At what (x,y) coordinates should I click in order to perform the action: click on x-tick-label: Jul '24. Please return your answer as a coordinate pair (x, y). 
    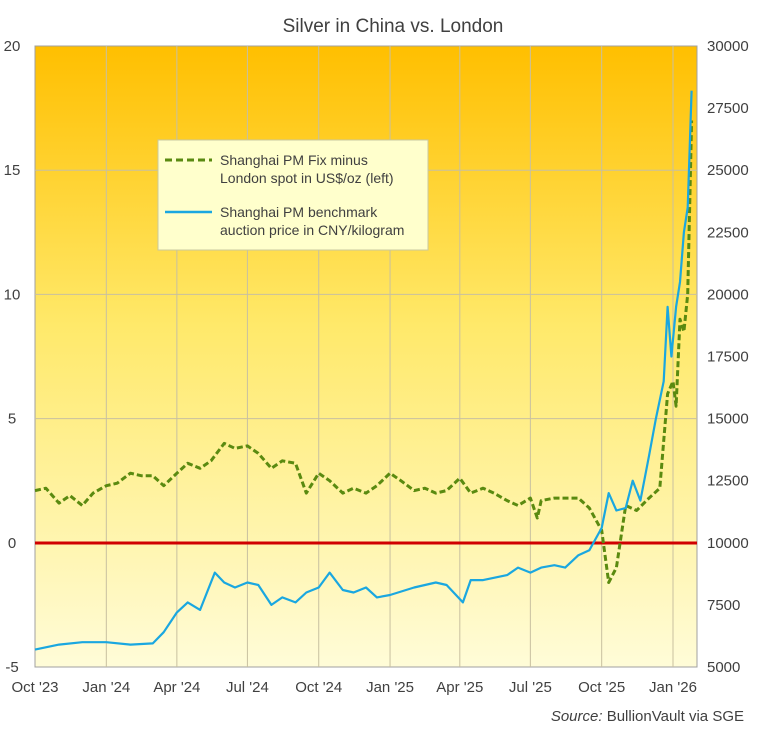
    Looking at the image, I should click on (247, 687).